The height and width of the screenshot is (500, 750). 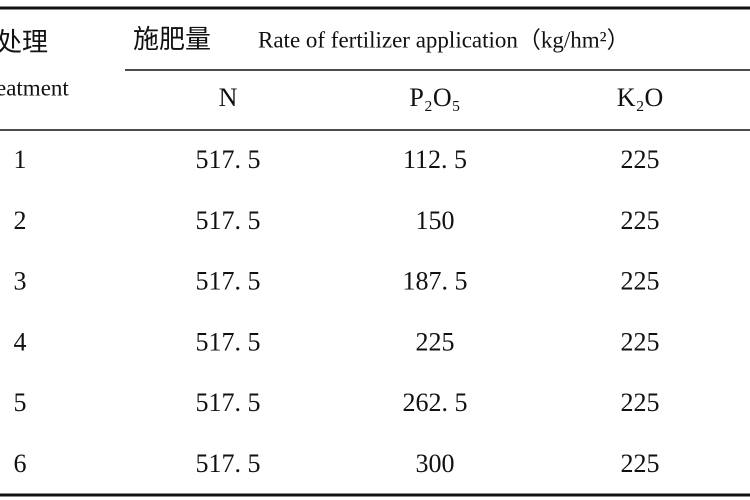 I want to click on cell: 187. 5, so click(x=435, y=281).